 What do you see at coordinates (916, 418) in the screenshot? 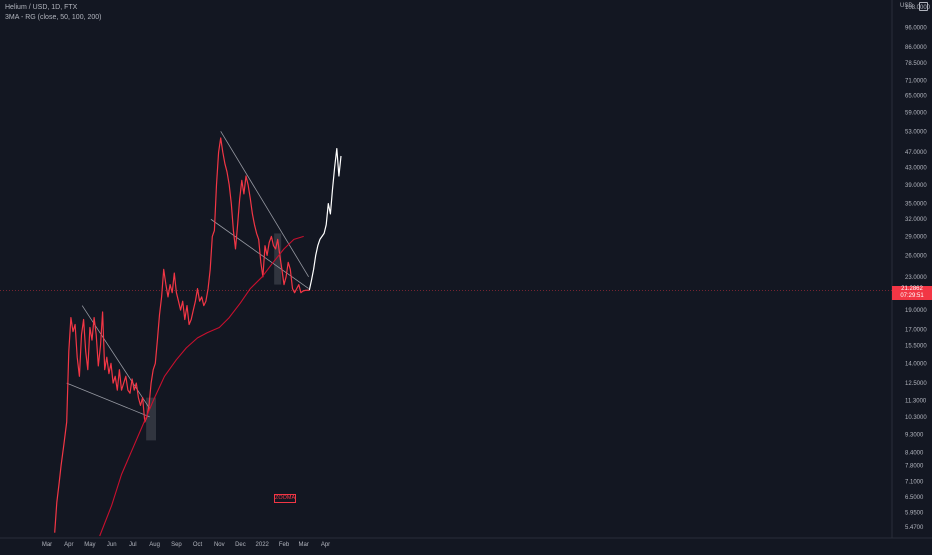
I see `price-tick-label: 10.3000` at bounding box center [916, 418].